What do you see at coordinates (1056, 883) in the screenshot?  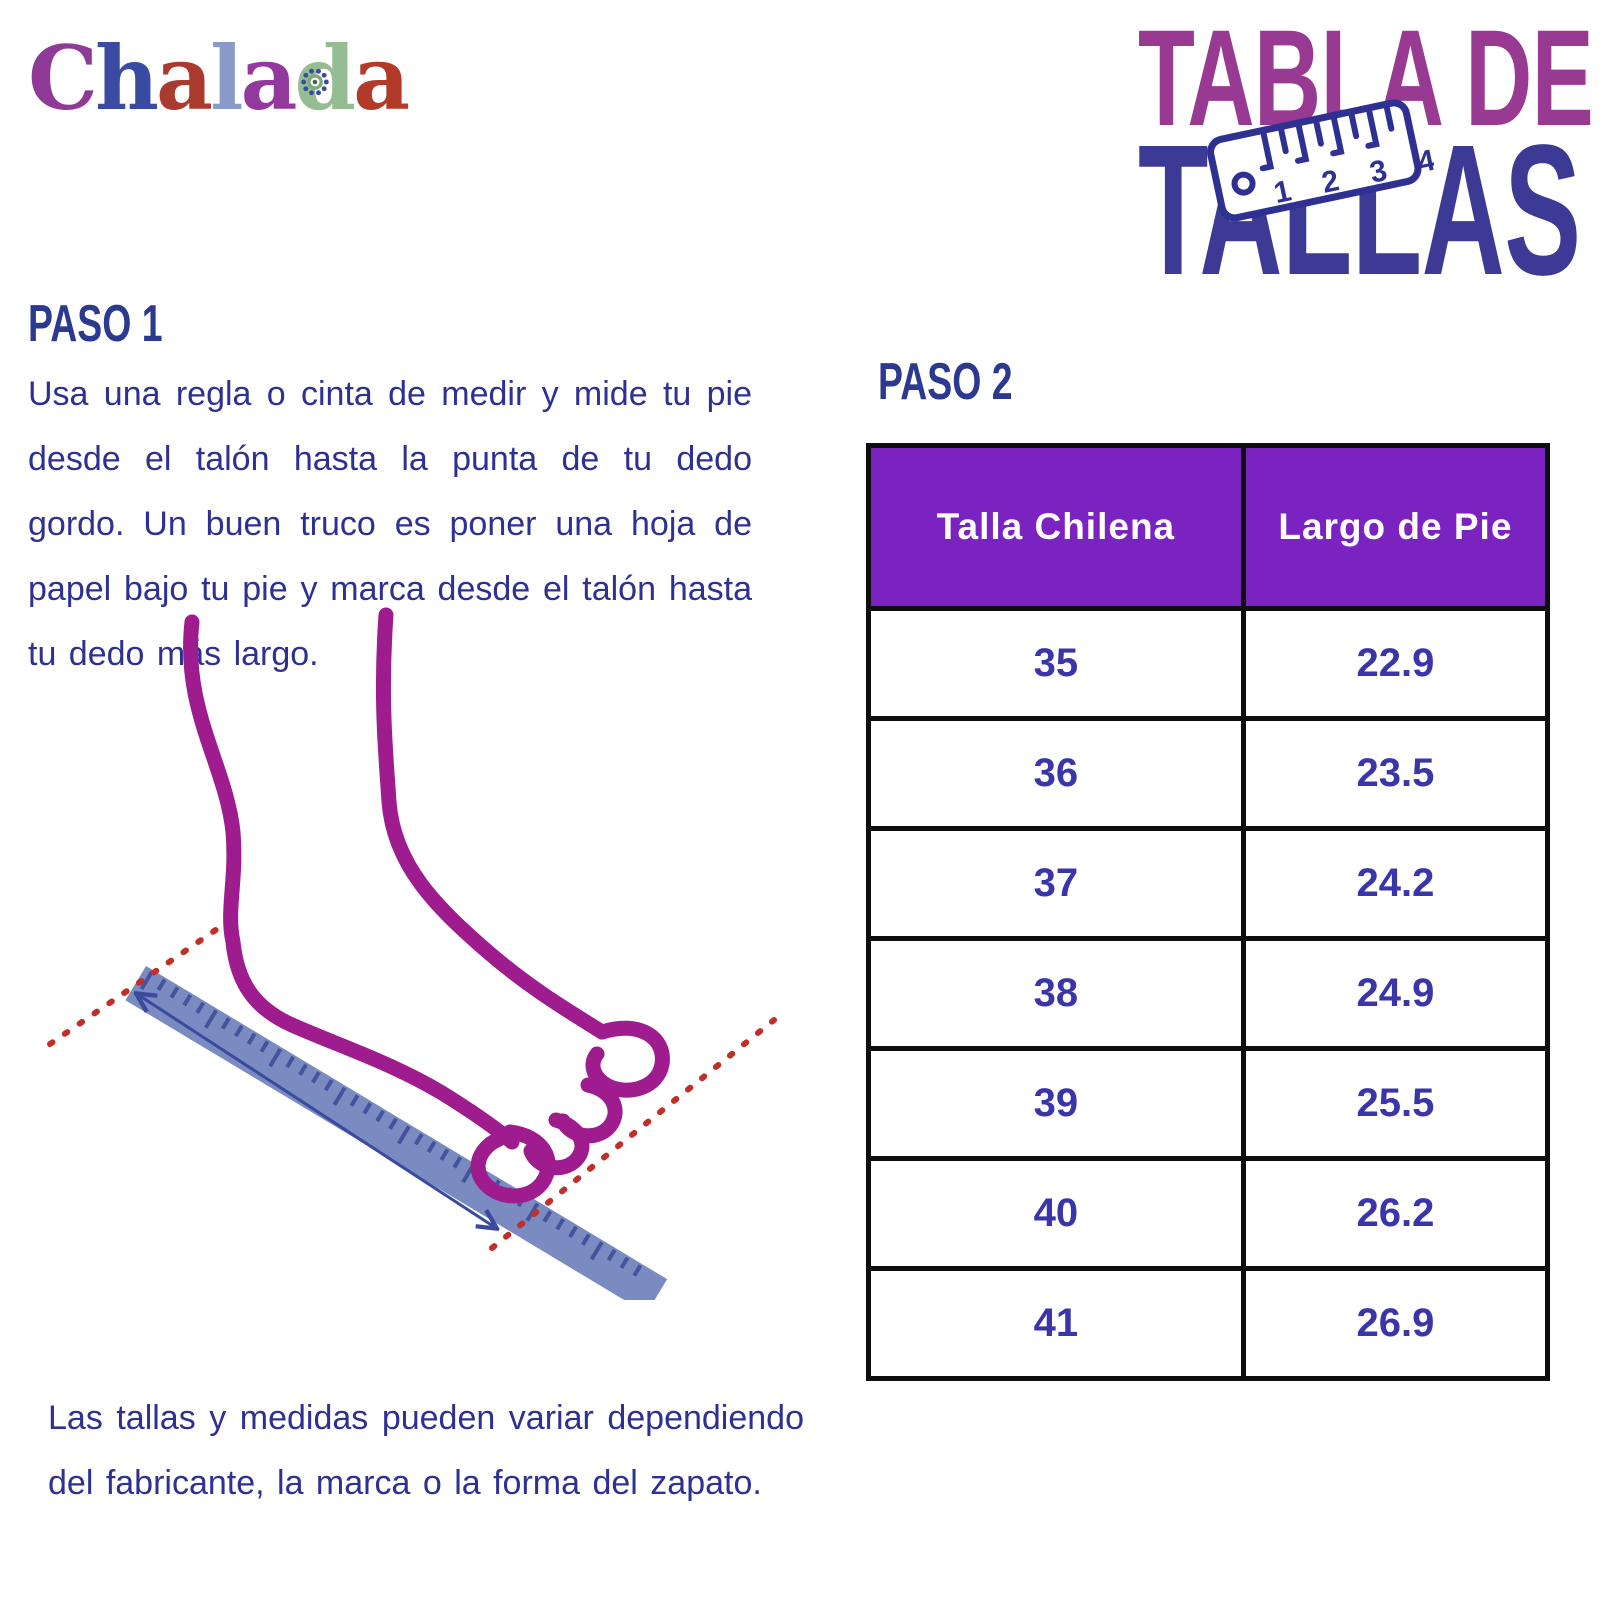 I see `talla-cell: 37` at bounding box center [1056, 883].